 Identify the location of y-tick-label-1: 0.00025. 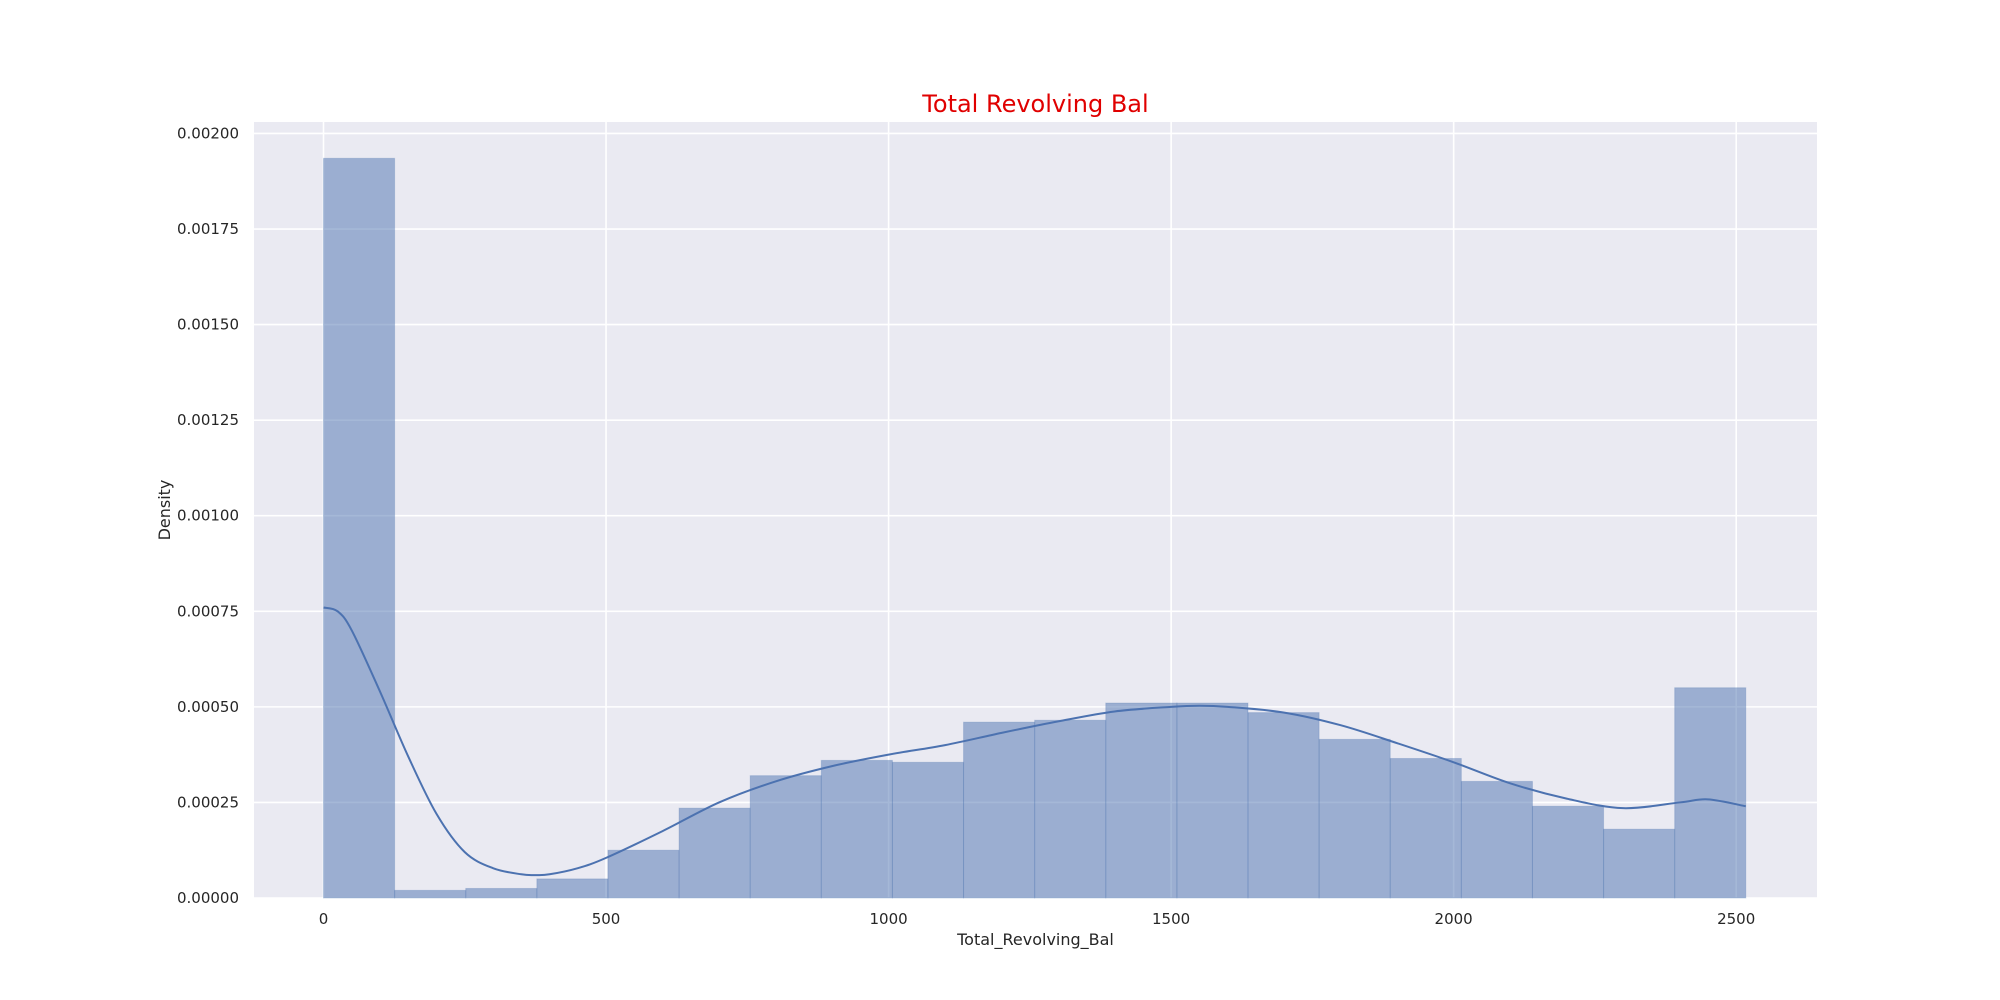
(208, 802).